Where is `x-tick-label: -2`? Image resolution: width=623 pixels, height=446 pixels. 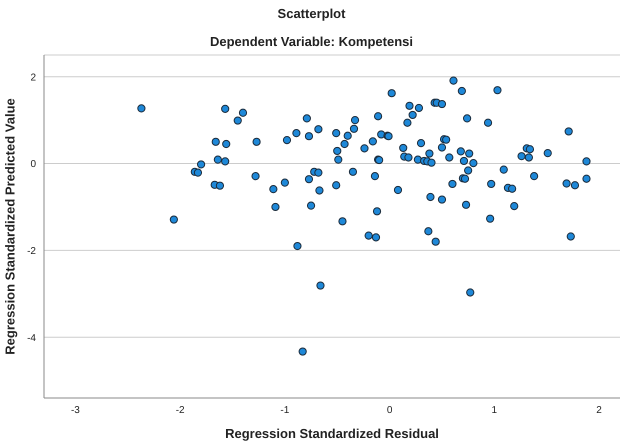
x-tick-label: -2 is located at coordinates (181, 410).